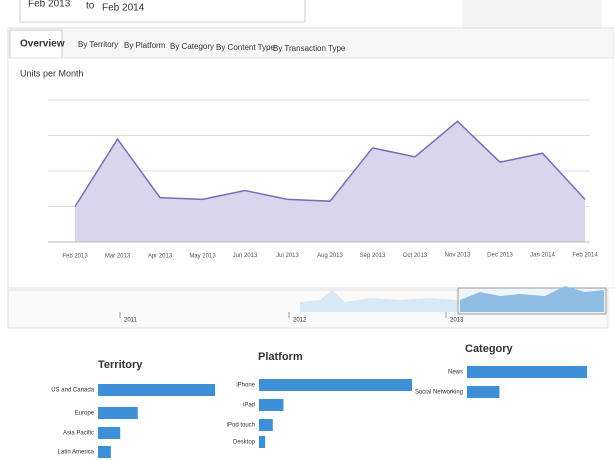 The width and height of the screenshot is (614, 460). I want to click on x-tick-label: Feb 2013, so click(75, 257).